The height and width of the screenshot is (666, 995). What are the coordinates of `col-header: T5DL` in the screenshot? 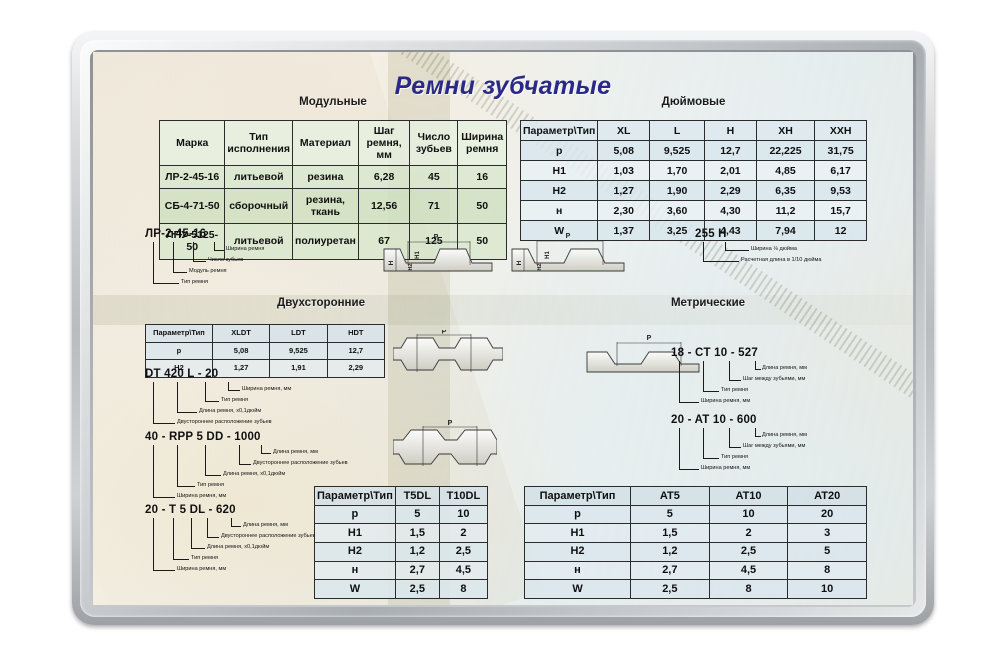 It's located at (417, 496).